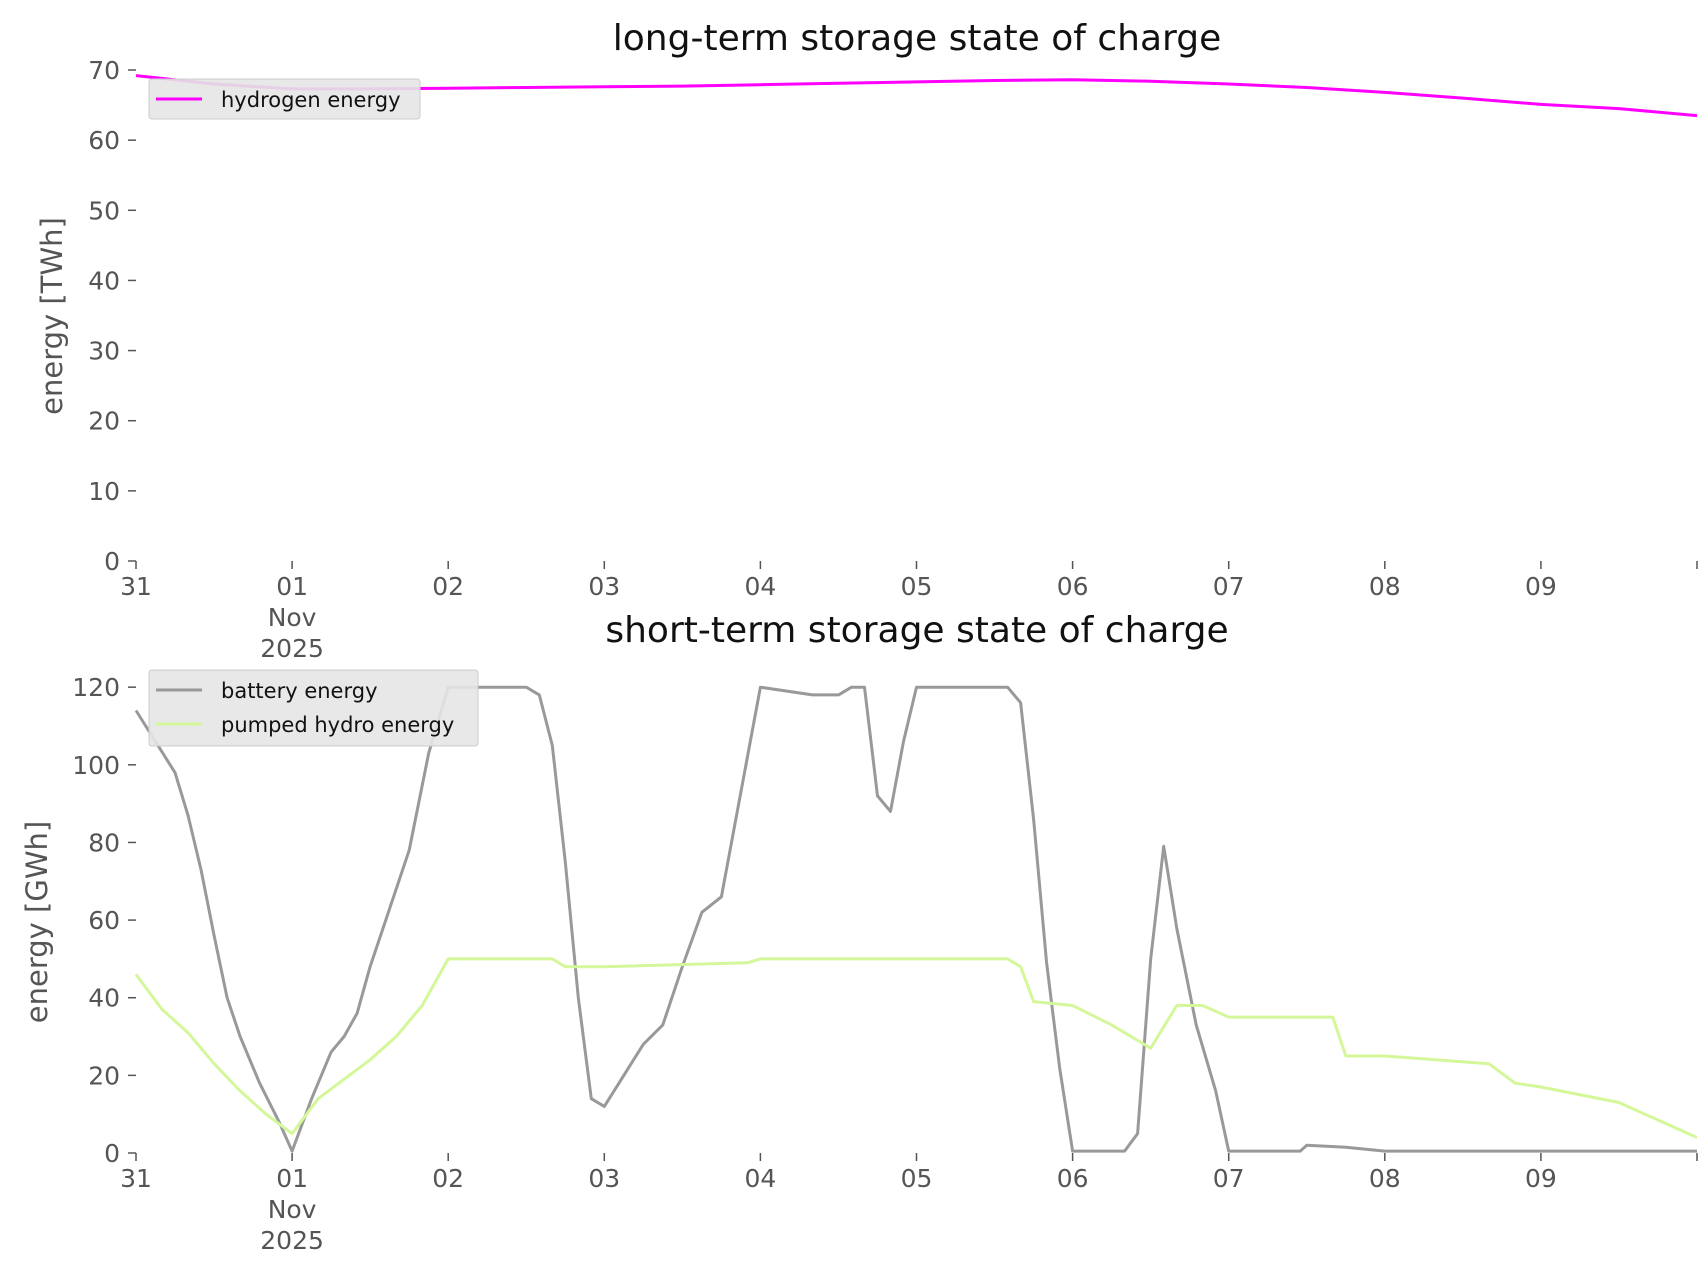  Describe the element at coordinates (104, 842) in the screenshot. I see `y-tick-label: 80` at that location.